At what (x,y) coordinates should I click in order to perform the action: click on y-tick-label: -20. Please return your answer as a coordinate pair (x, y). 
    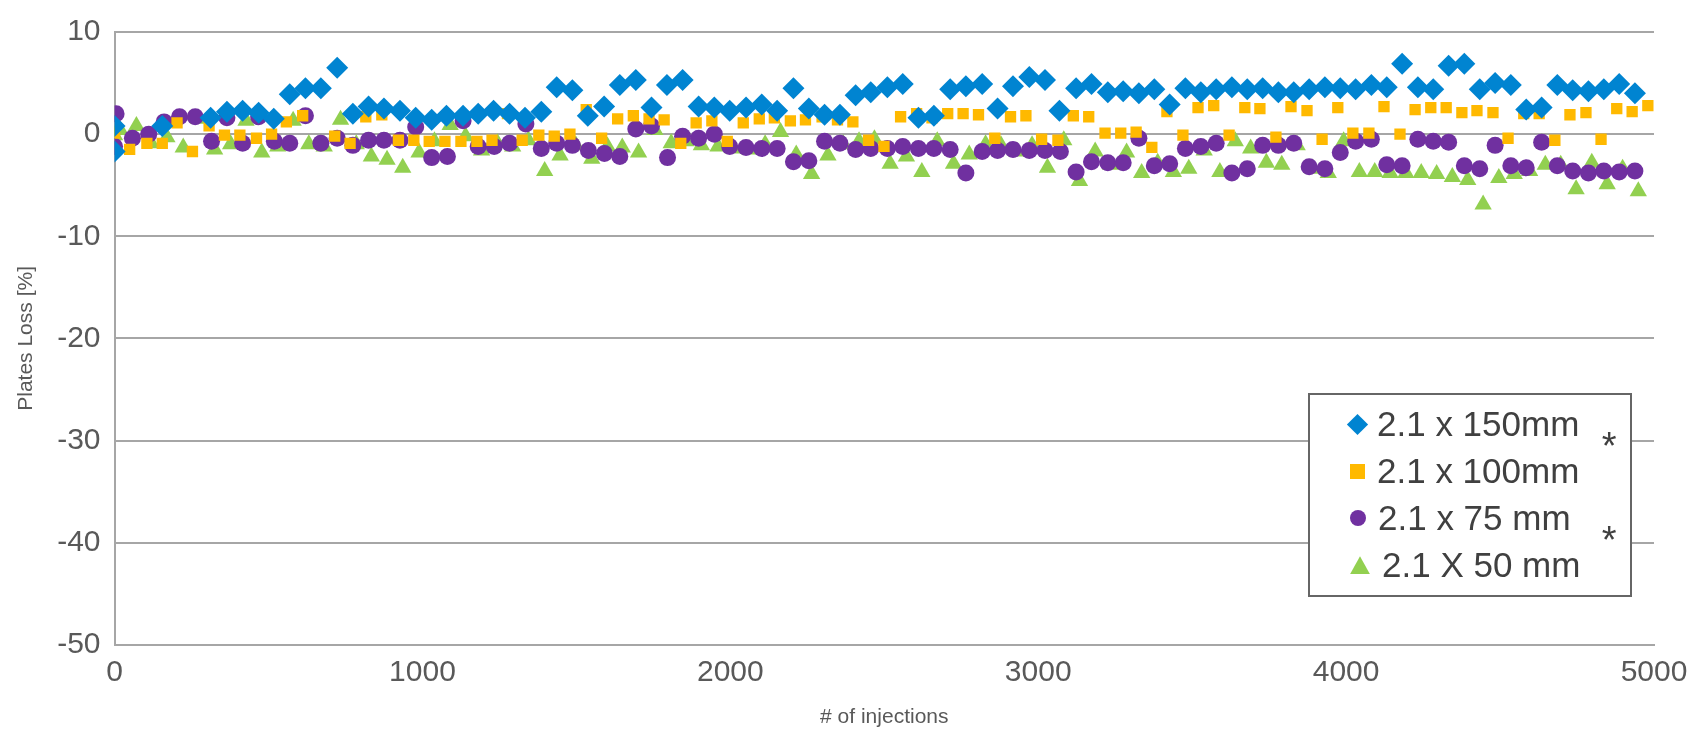
    Looking at the image, I should click on (79, 336).